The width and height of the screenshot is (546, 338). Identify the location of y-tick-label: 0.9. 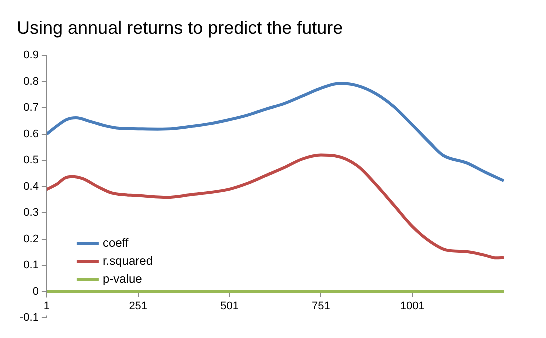
(31, 56).